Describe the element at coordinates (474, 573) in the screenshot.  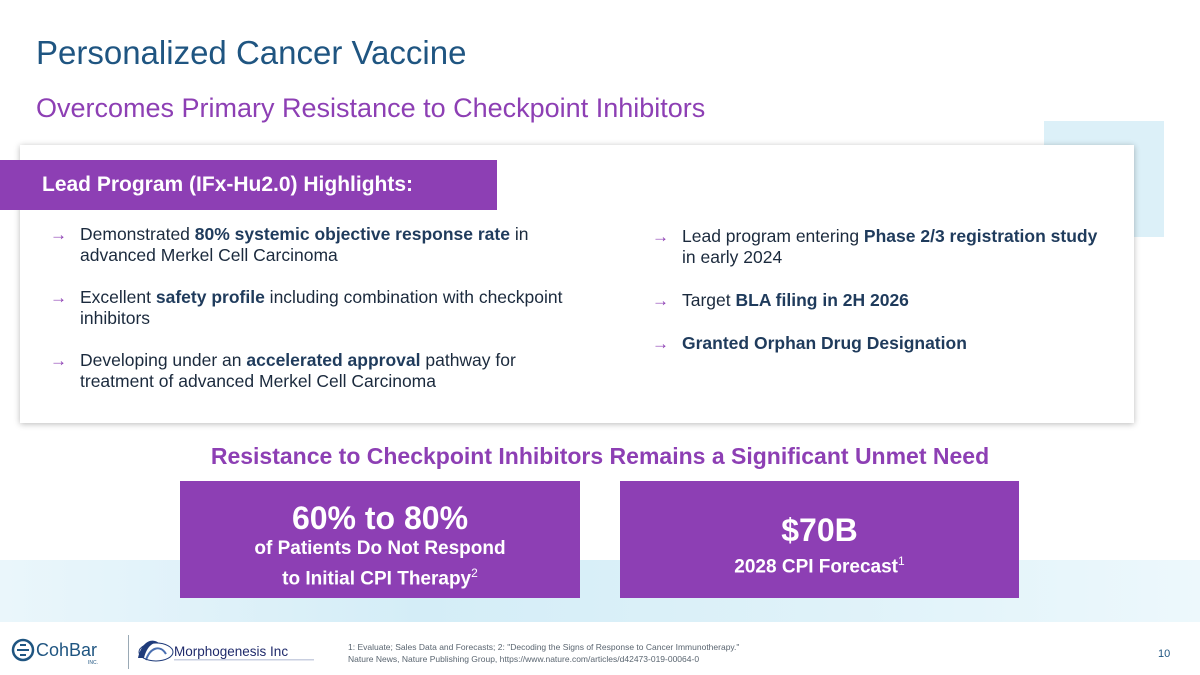
I see `footnote-ref: 2` at that location.